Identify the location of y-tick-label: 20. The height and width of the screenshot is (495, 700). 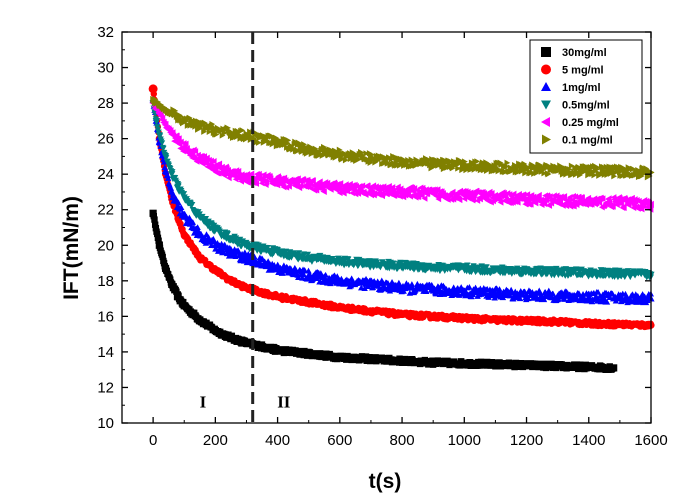
(105, 245).